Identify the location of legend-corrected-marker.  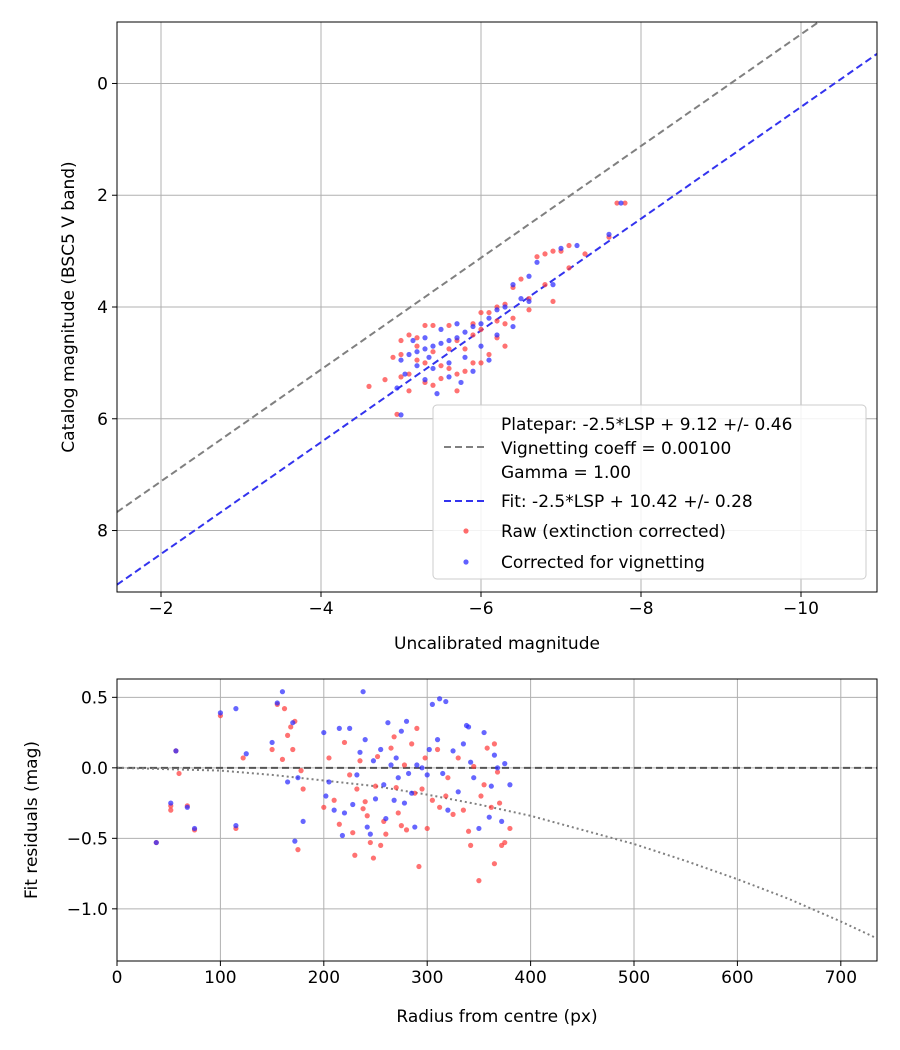
(466, 562).